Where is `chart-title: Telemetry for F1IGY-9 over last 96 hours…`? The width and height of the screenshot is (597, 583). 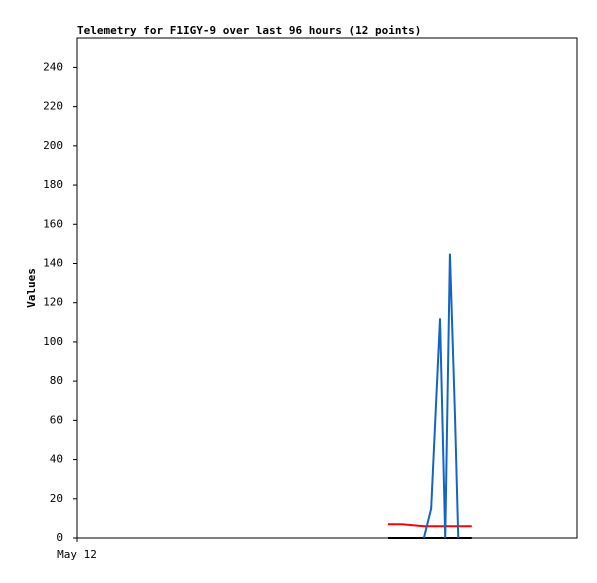 chart-title: Telemetry for F1IGY-9 over last 96 hours… is located at coordinates (249, 30).